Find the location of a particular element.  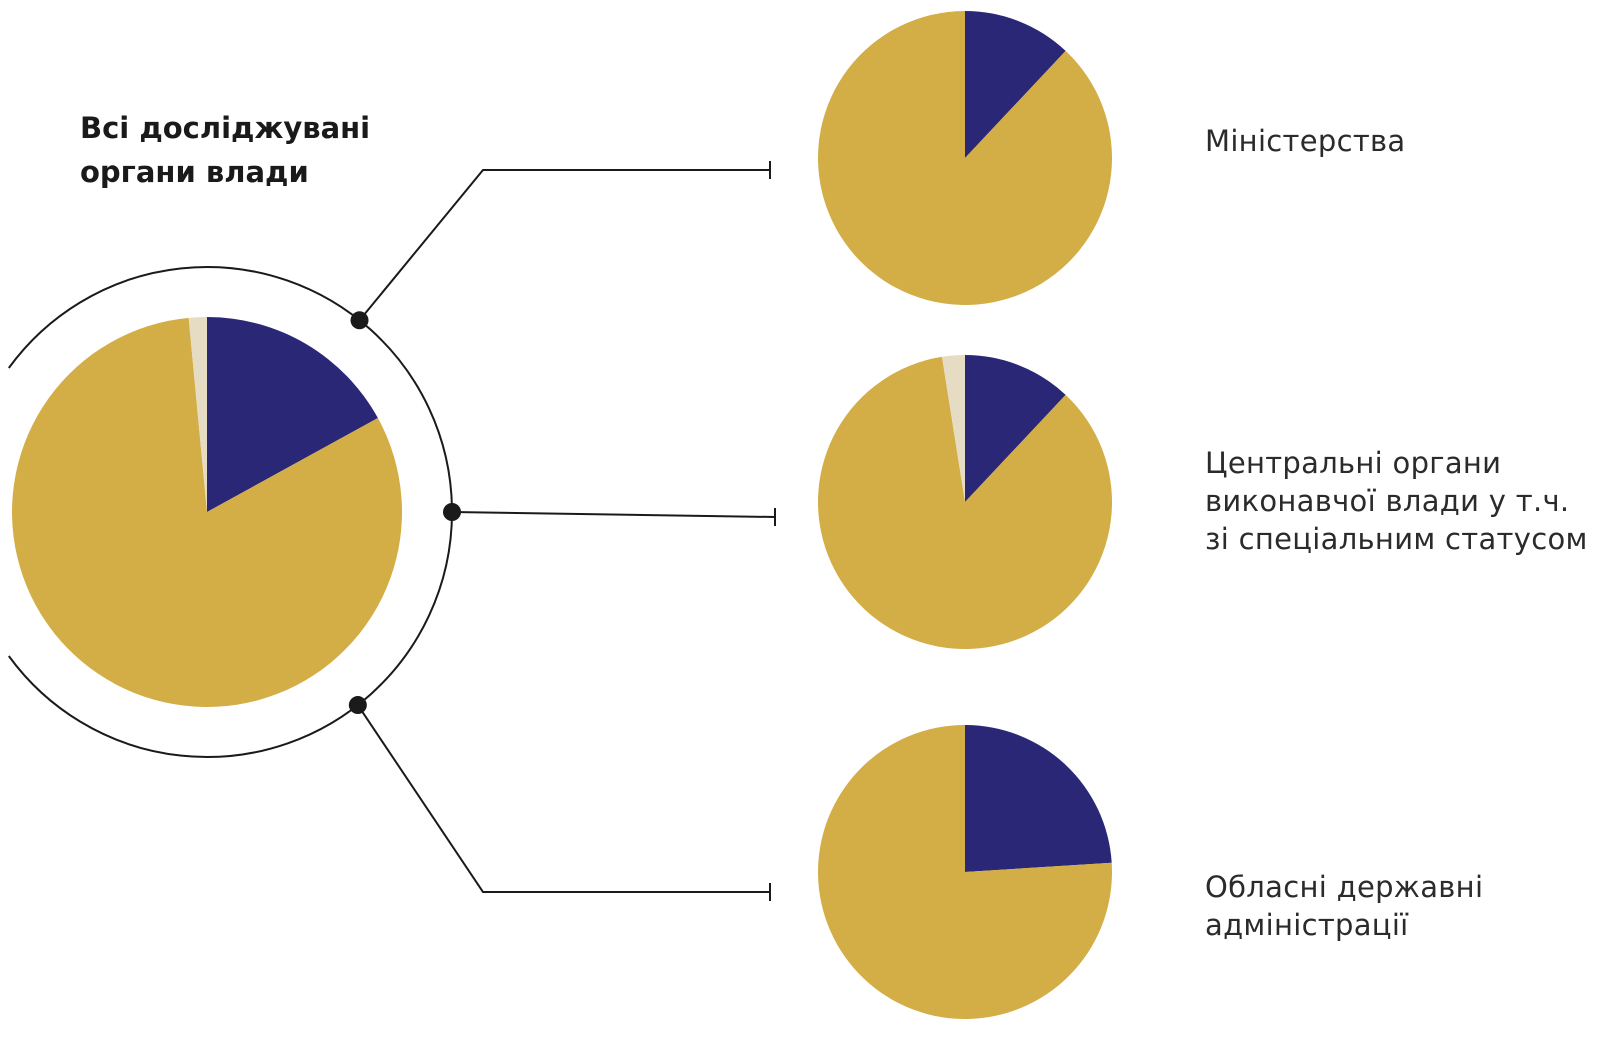

label-line: адміністрації is located at coordinates (1307, 925).